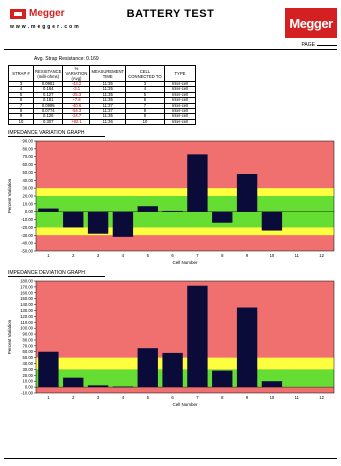 The height and width of the screenshot is (466, 341). Describe the element at coordinates (76, 73) in the screenshot. I see `col-header: % VARIATION (Avg)` at that location.